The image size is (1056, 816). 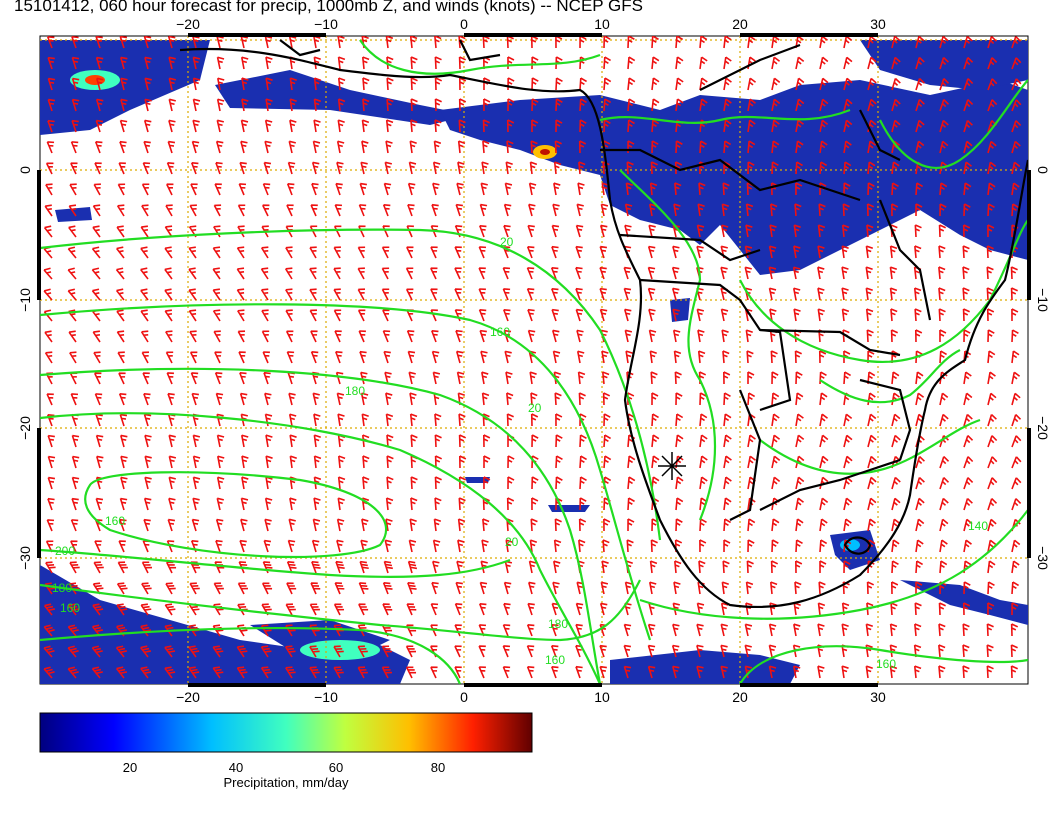 I want to click on contour-label: 20, so click(x=535, y=408).